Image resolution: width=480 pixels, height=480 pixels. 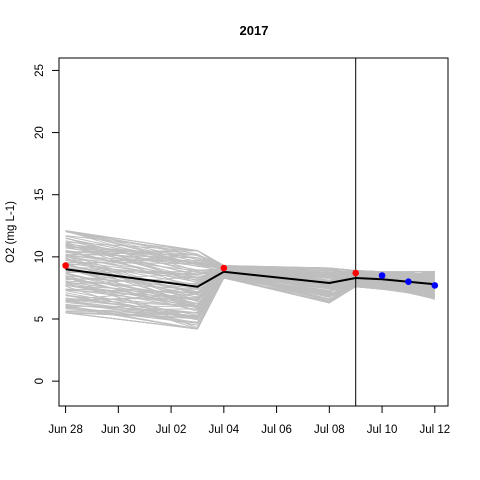 What do you see at coordinates (223, 430) in the screenshot?
I see `x-tick-label: Jul 04` at bounding box center [223, 430].